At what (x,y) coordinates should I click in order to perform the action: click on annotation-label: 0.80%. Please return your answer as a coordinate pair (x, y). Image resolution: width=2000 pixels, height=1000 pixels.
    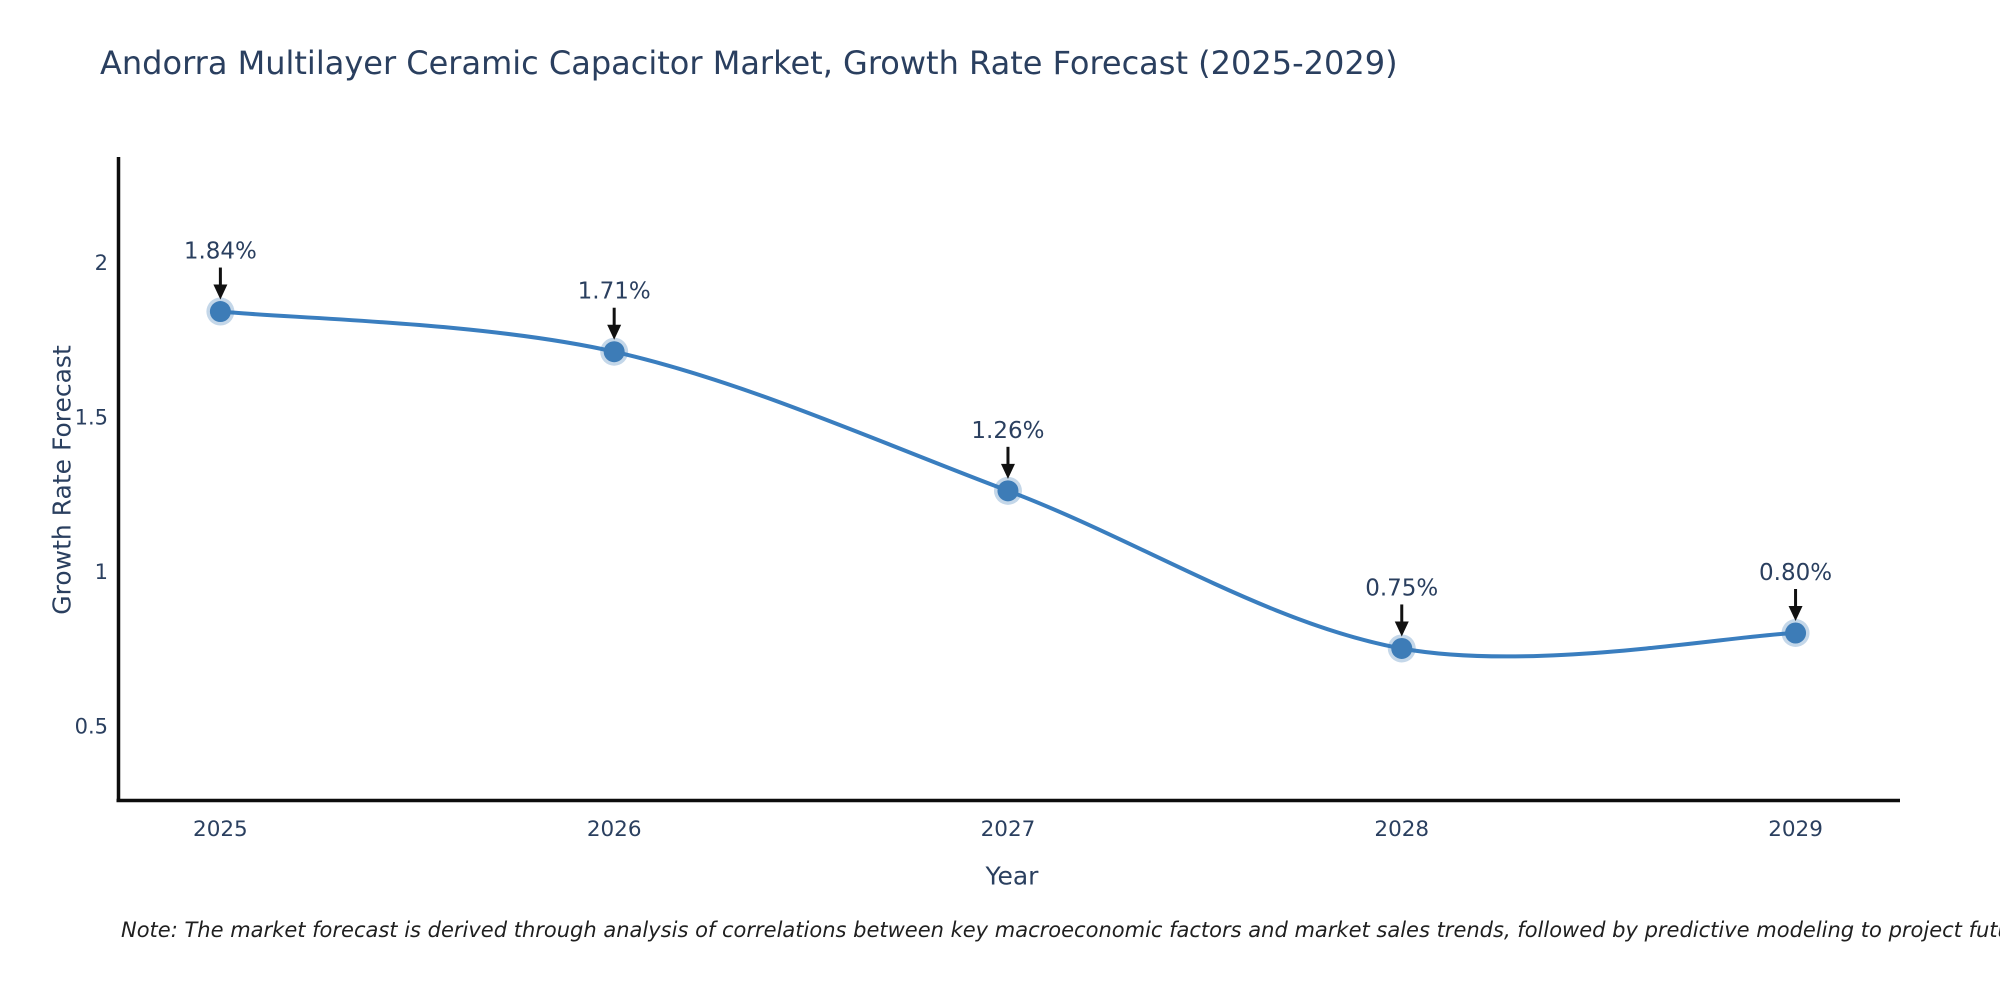
    Looking at the image, I should click on (1795, 573).